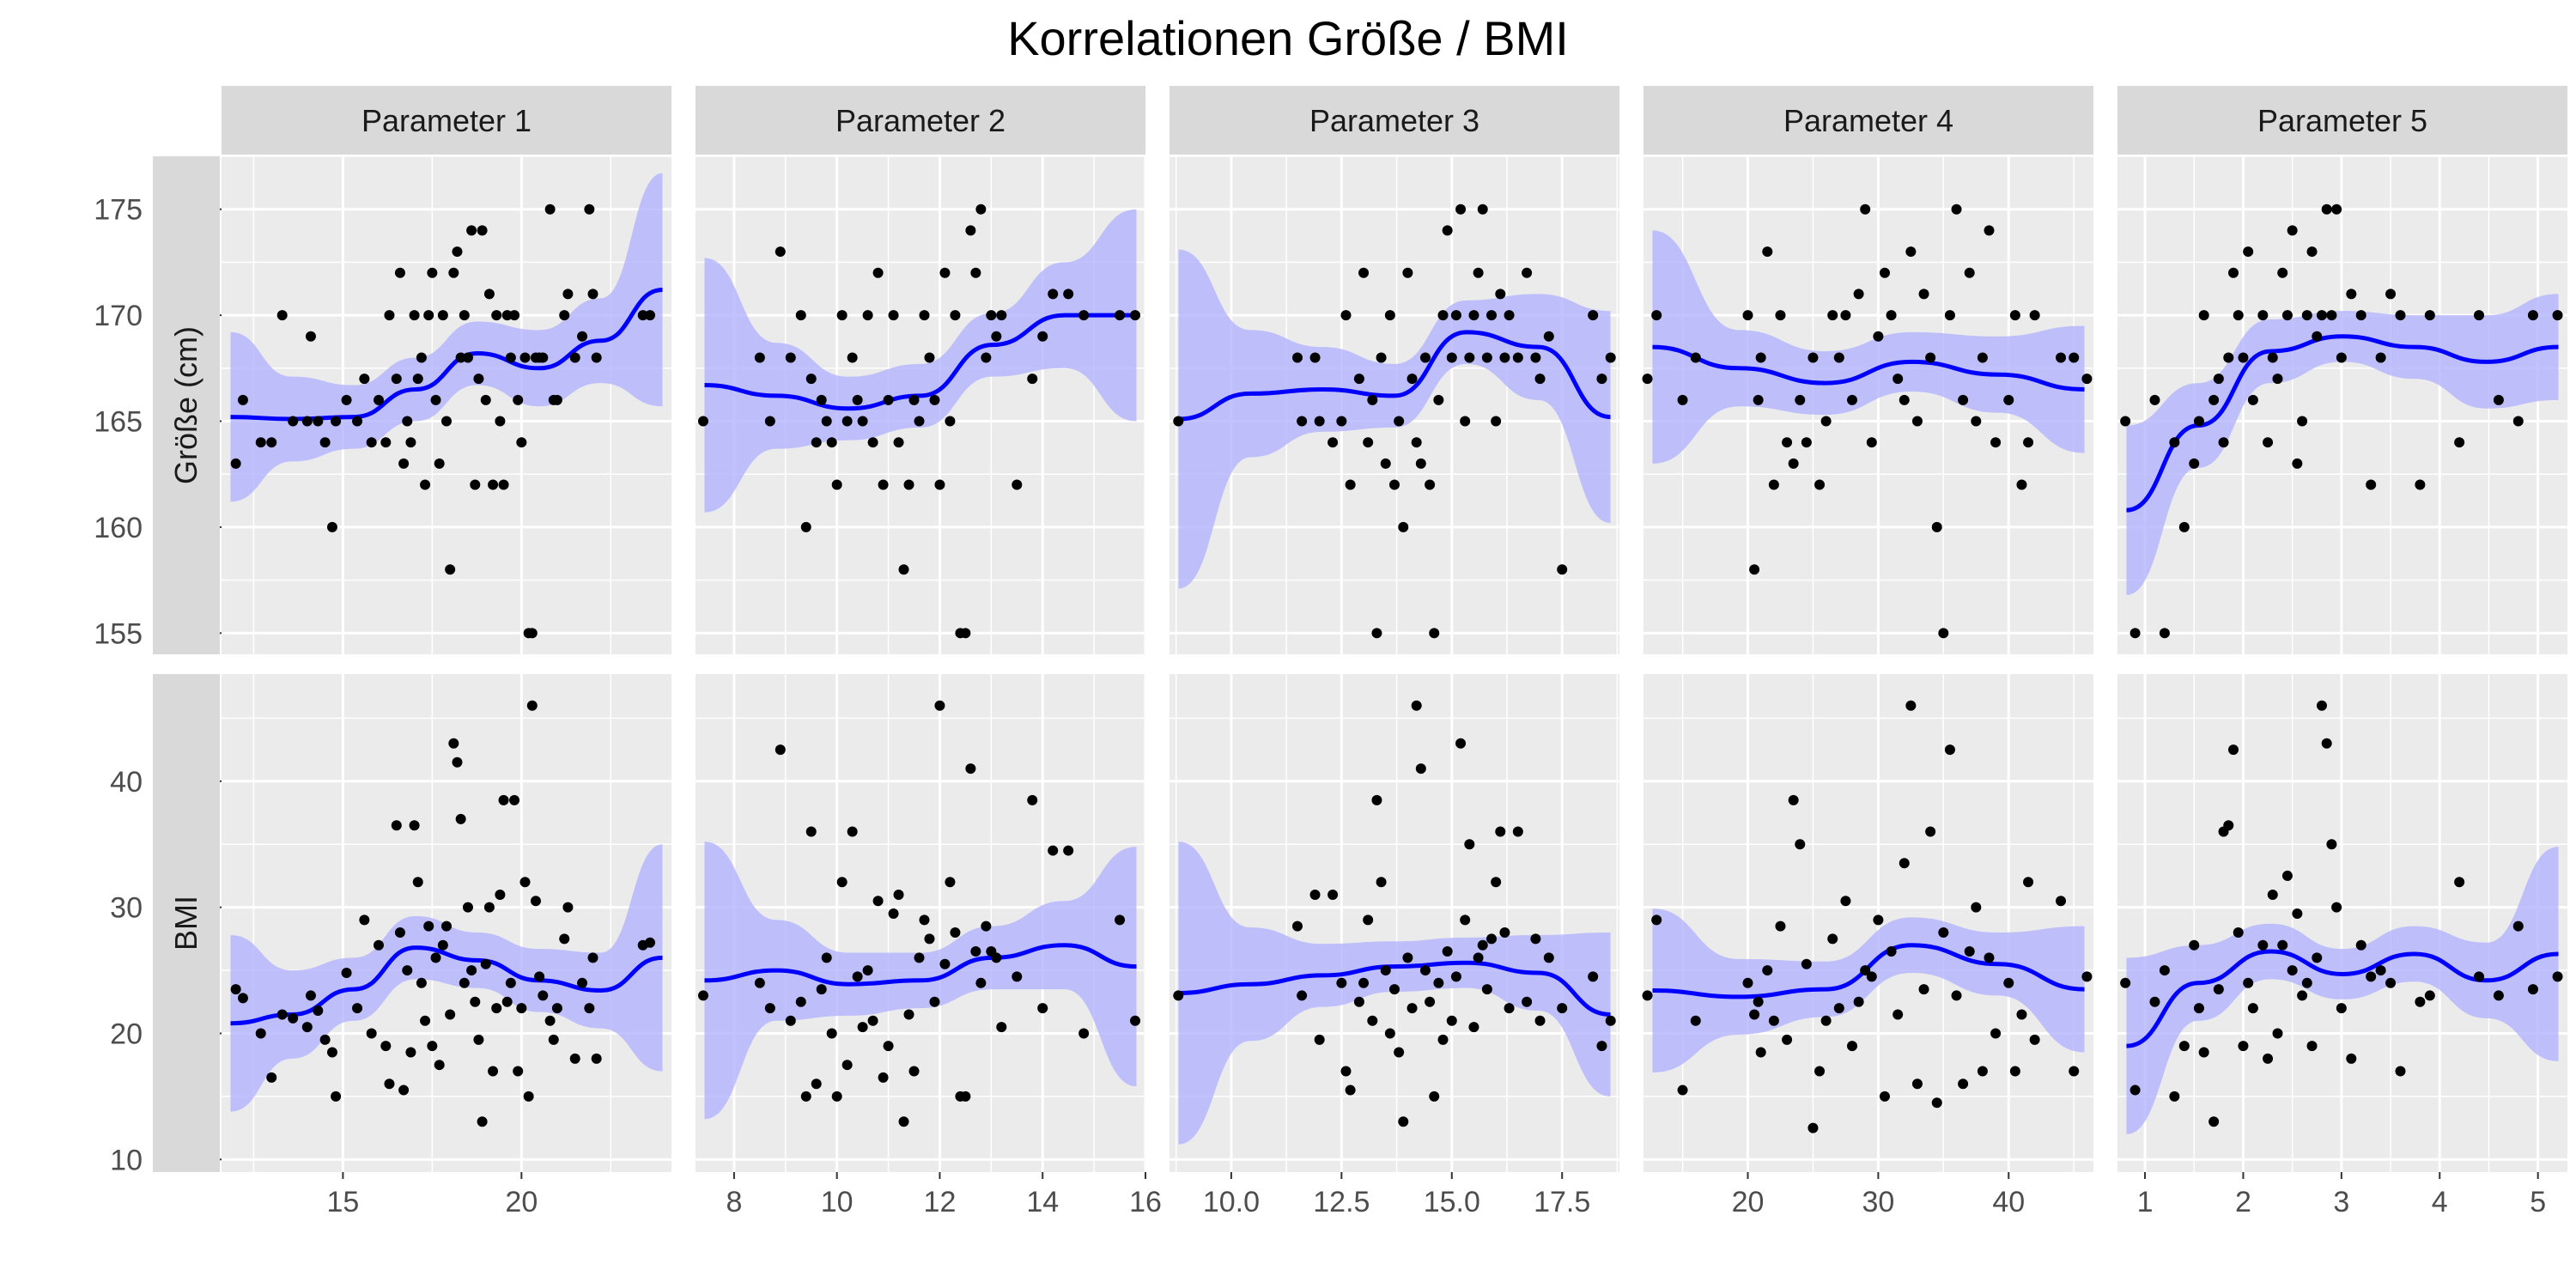  Describe the element at coordinates (1394, 121) in the screenshot. I see `facet-strip-label: Parameter 3` at that location.